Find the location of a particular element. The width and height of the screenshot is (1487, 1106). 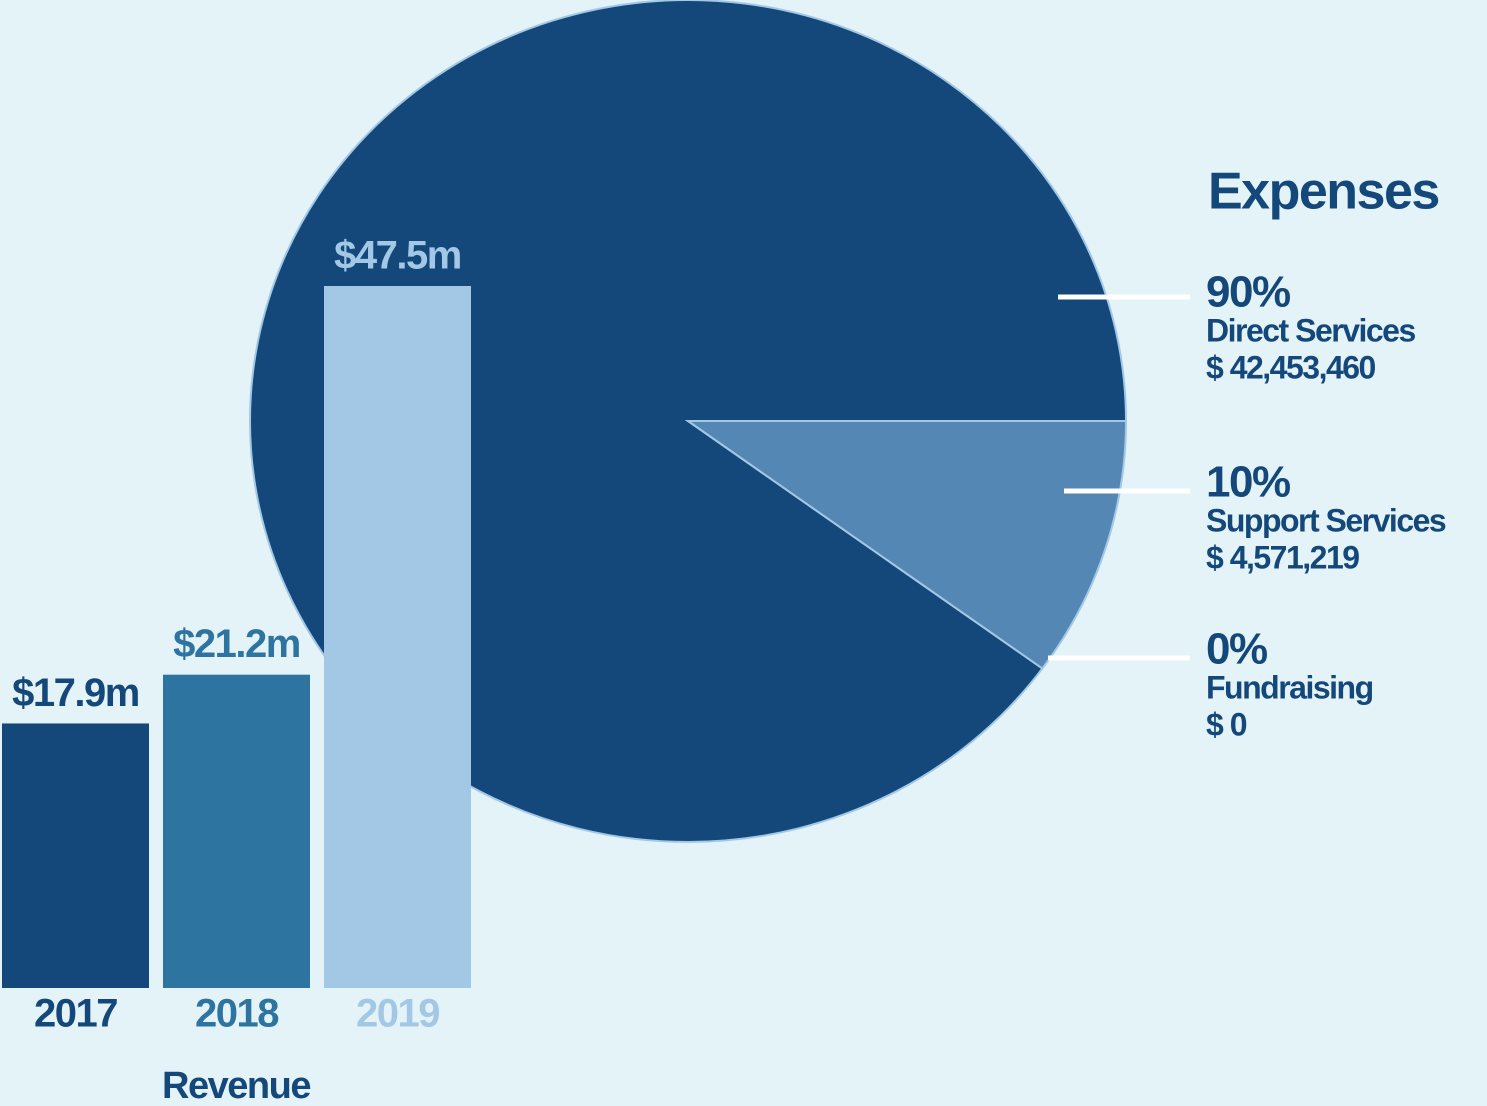

bar-value-label: $21.2m is located at coordinates (236, 644).